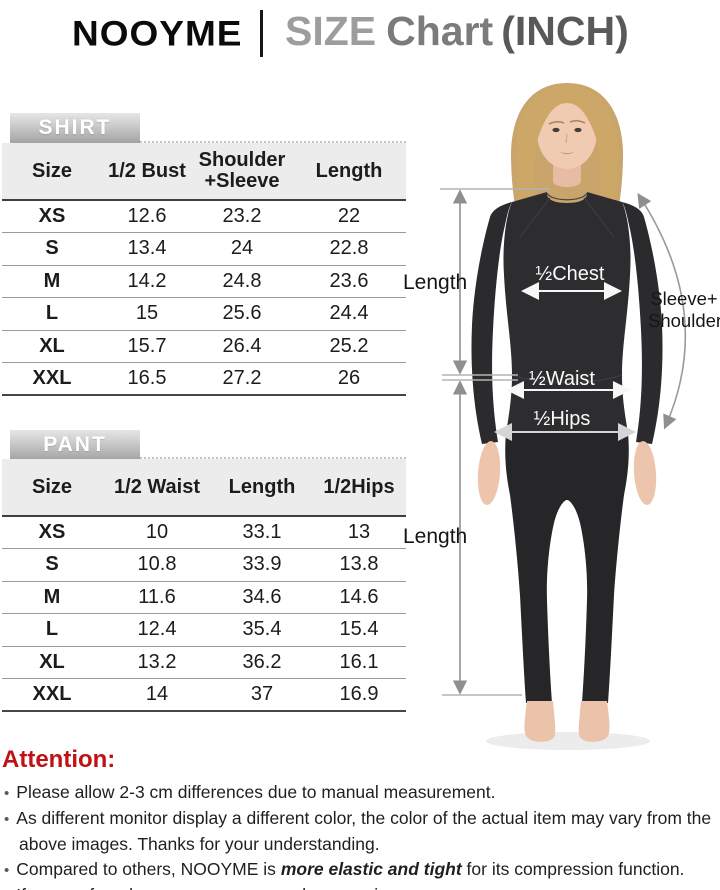 Image resolution: width=720 pixels, height=890 pixels. What do you see at coordinates (204, 314) in the screenshot?
I see `table-row: L 15 25.6 24.4` at bounding box center [204, 314].